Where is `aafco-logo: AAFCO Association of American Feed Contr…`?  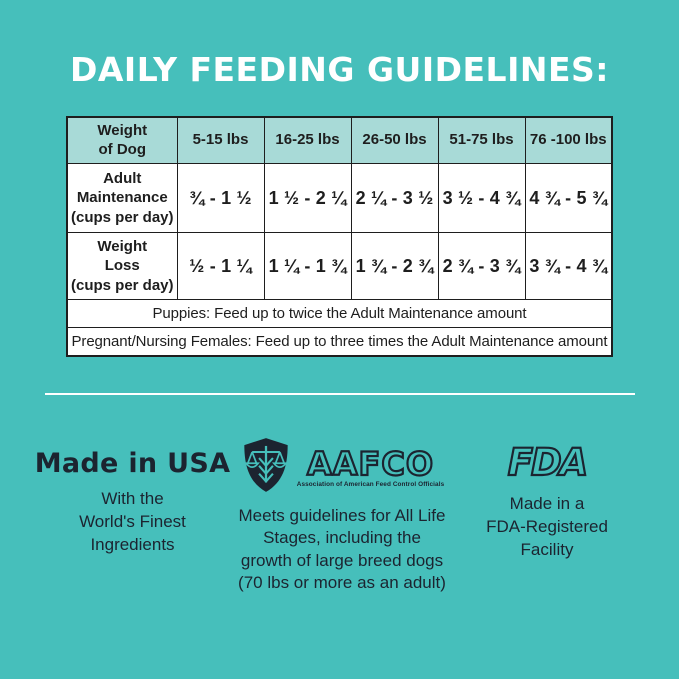
aafco-logo: AAFCO Association of American Feed Contr… is located at coordinates (342, 467).